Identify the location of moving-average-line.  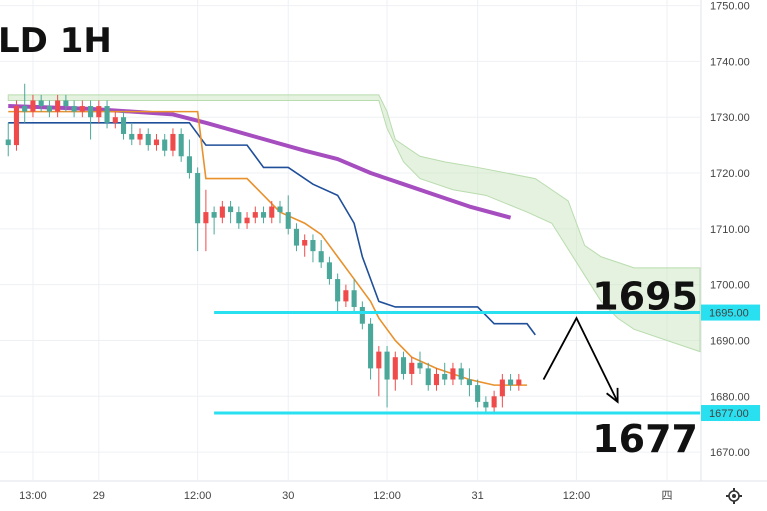
(260, 162).